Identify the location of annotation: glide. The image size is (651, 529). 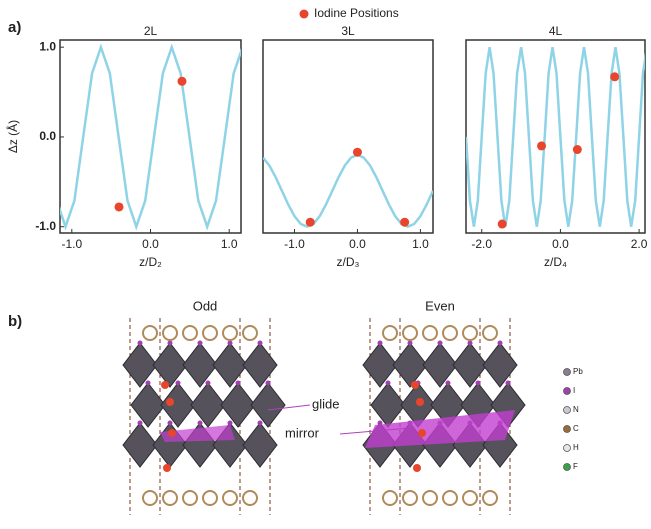
(325, 403).